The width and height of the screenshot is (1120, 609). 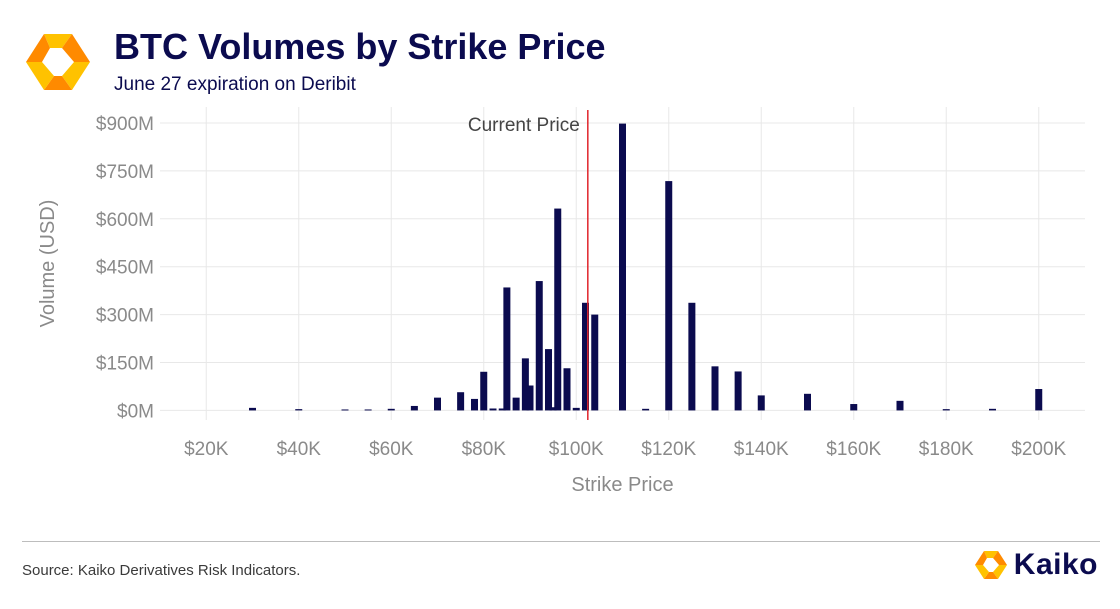 I want to click on brand-logo: Kaiko, so click(x=1036, y=565).